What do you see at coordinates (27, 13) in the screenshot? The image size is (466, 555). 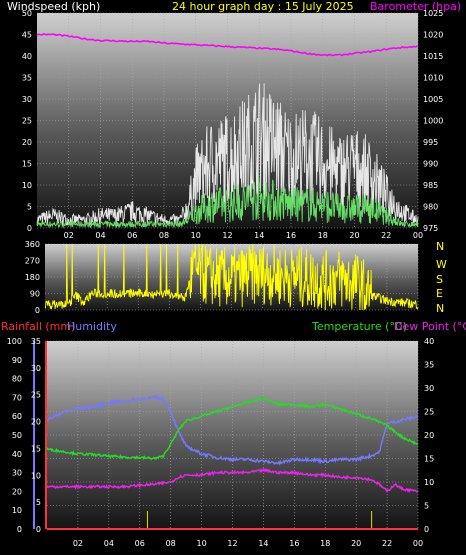 I see `wind-y-tick-label: 50` at bounding box center [27, 13].